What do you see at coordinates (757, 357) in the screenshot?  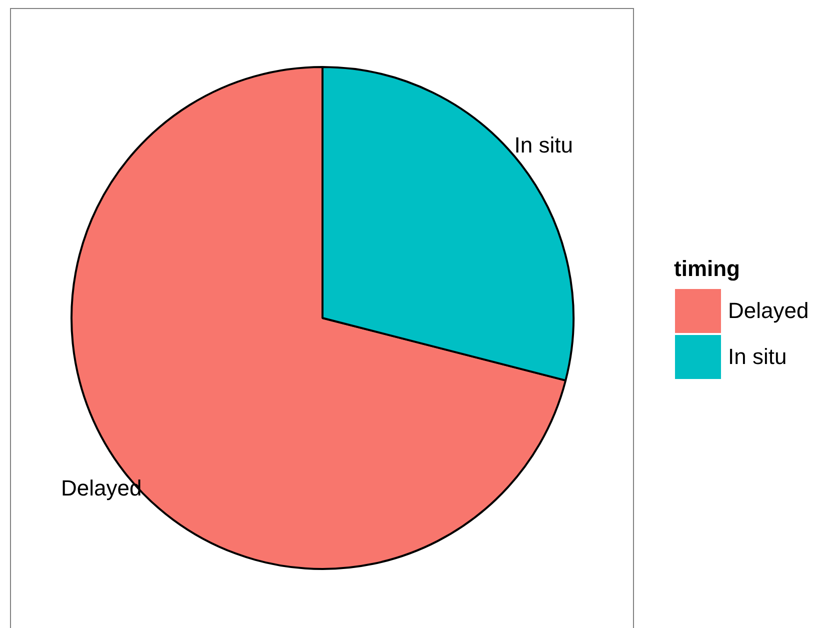 I see `legend-label: In situ` at bounding box center [757, 357].